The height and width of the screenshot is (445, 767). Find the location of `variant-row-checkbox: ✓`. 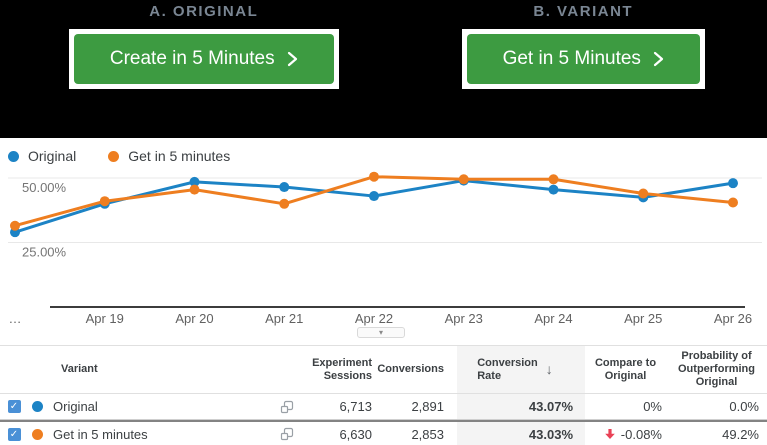

variant-row-checkbox: ✓ is located at coordinates (14, 434).